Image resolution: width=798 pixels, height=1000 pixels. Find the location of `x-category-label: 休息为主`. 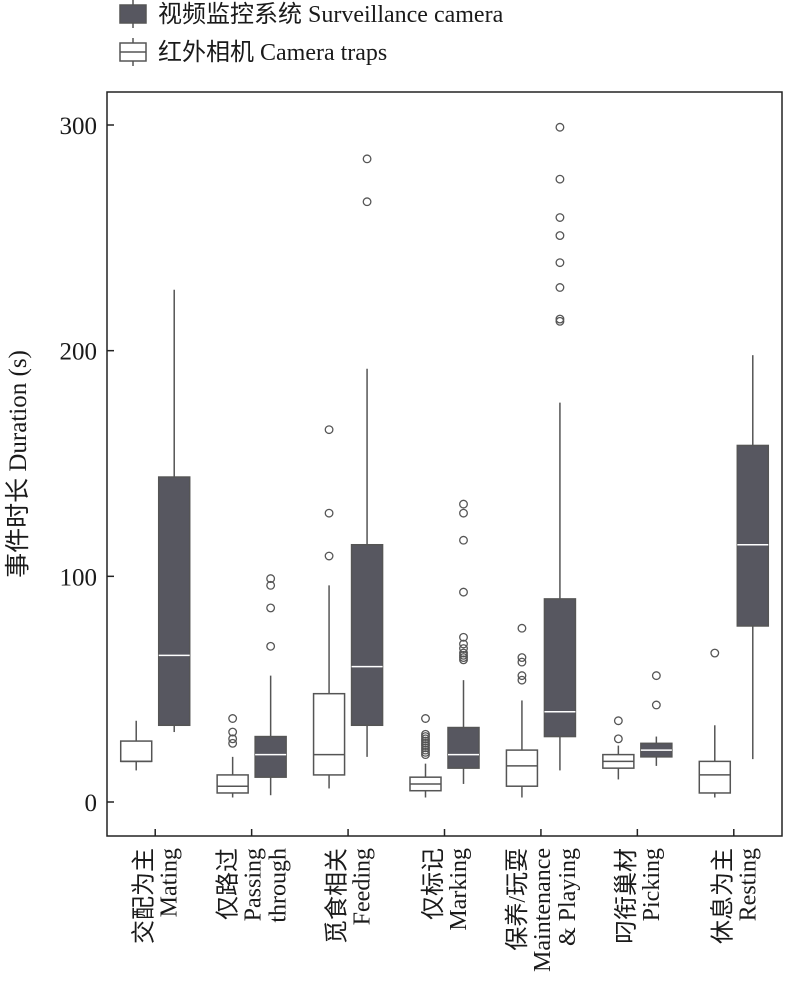

x-category-label: 休息为主 is located at coordinates (722, 896).